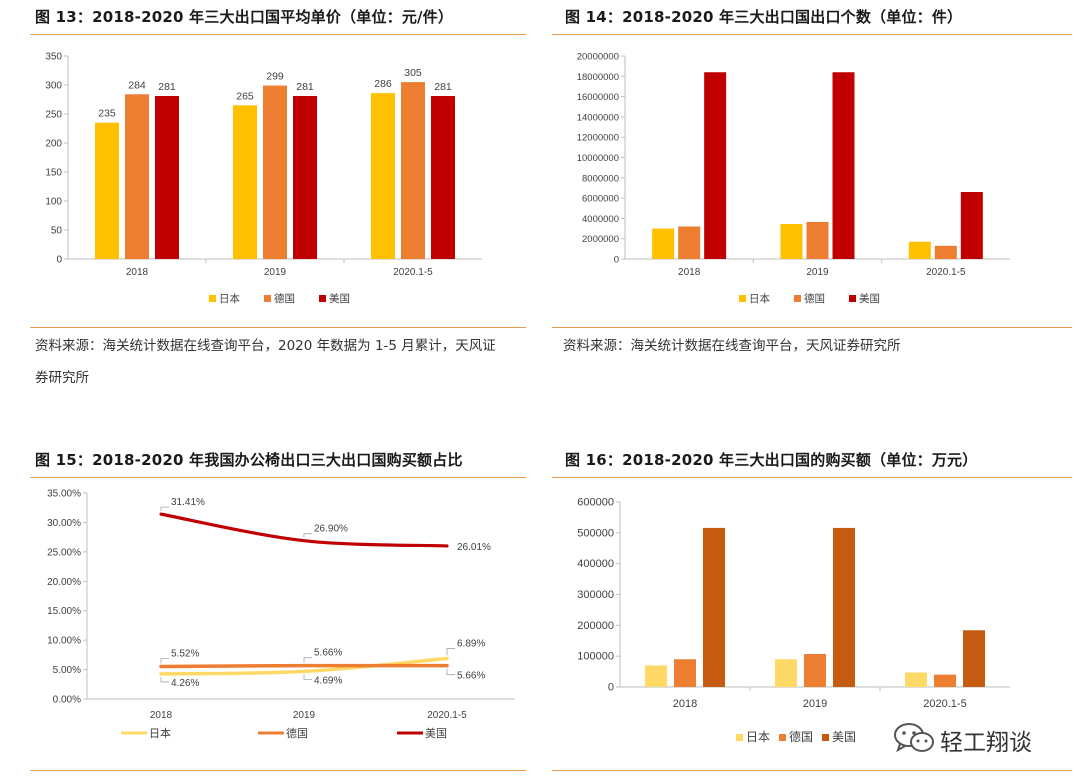 The image size is (1080, 782). What do you see at coordinates (278, 327) in the screenshot?
I see `figure-13-bottom-rule` at bounding box center [278, 327].